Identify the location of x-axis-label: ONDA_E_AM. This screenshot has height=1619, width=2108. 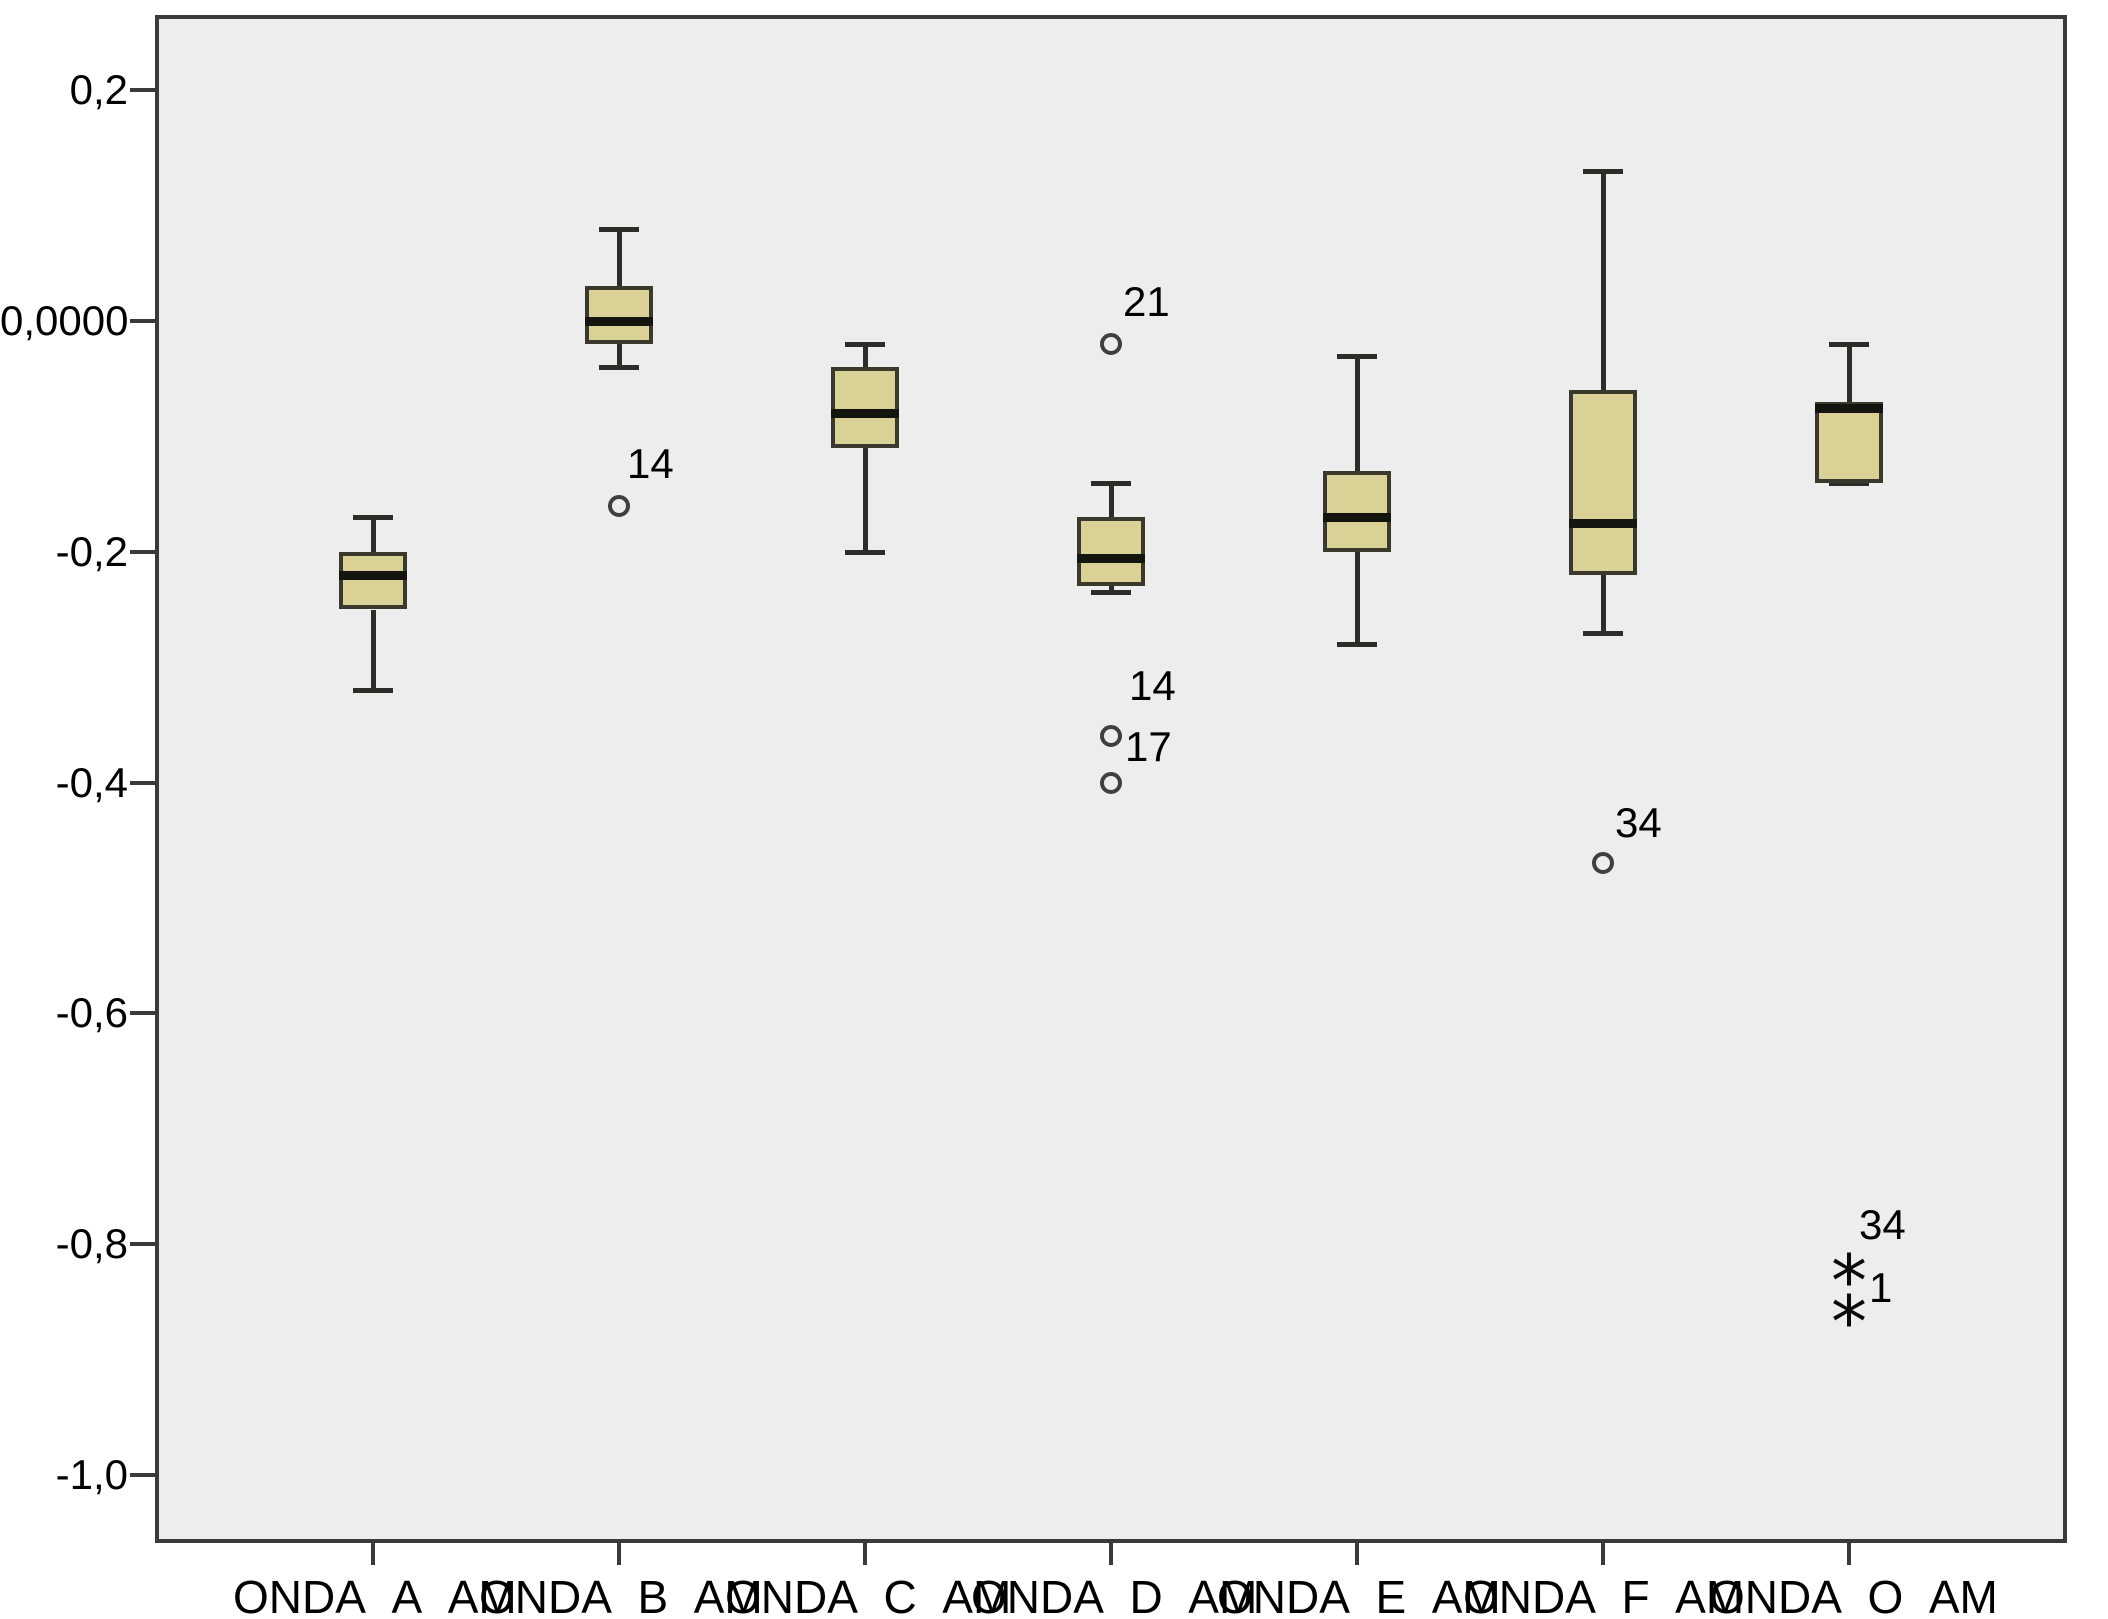
(1359, 1595).